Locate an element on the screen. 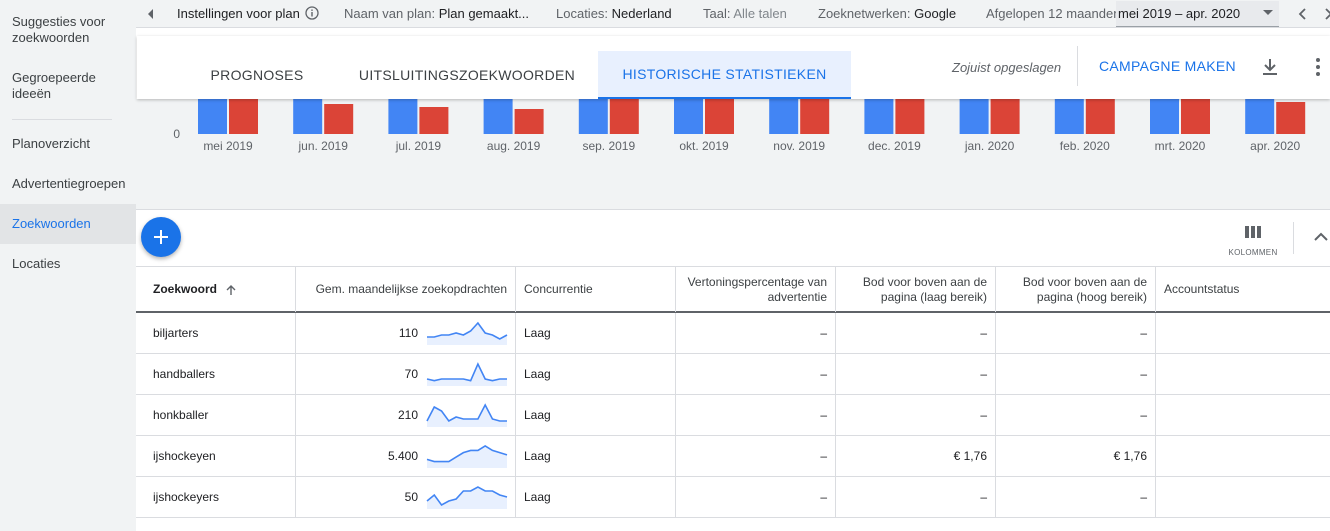 Image resolution: width=1330 pixels, height=531 pixels. sidebar-item-plan-overview: Planoverzicht is located at coordinates (68, 144).